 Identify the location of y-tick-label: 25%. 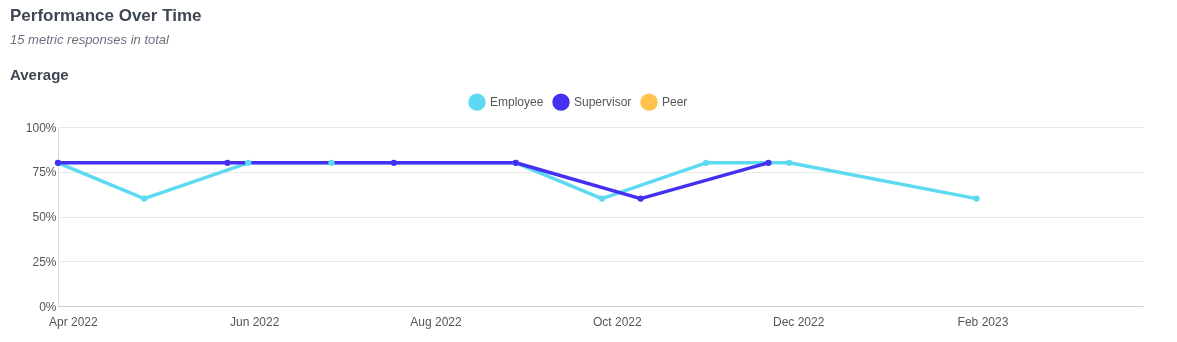
(44, 261).